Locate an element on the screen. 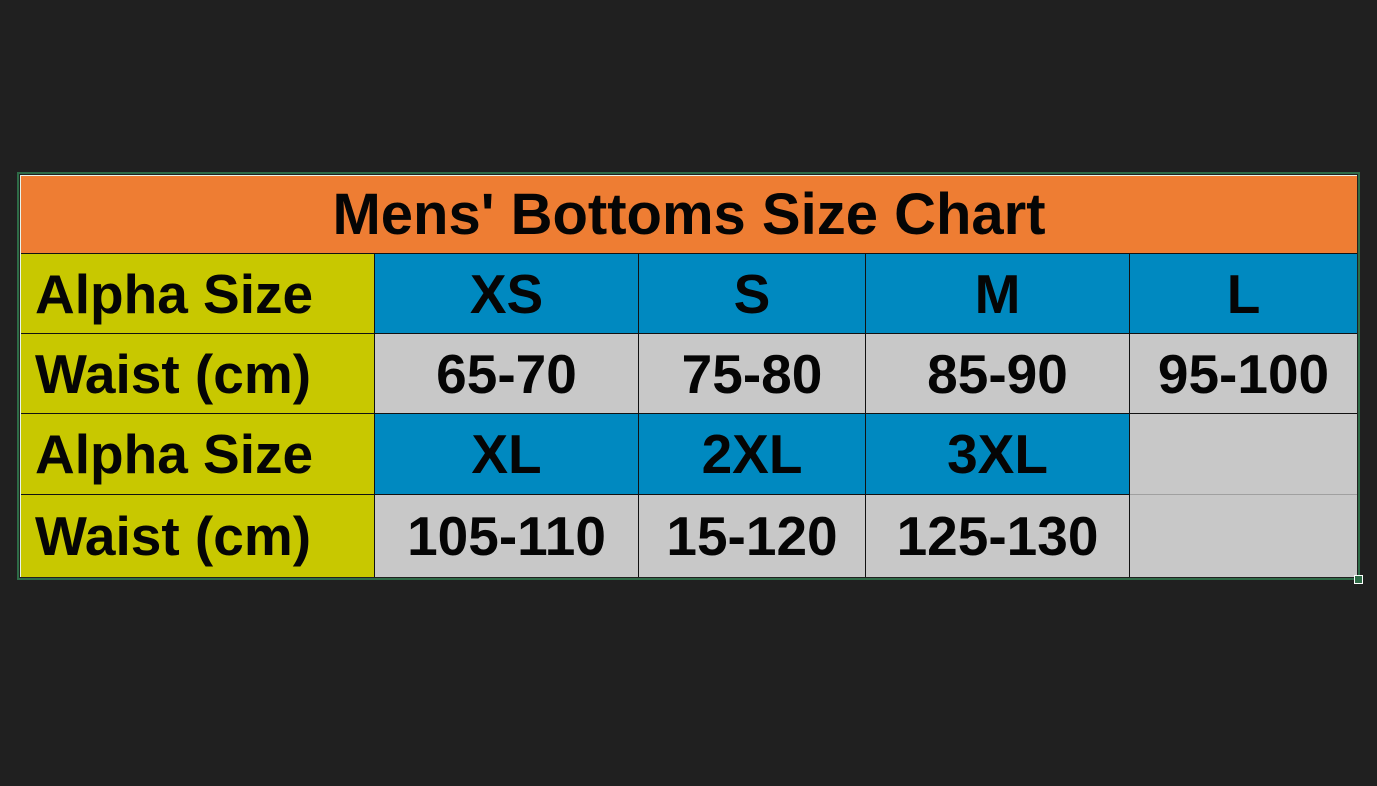  size-cell: S is located at coordinates (752, 294).